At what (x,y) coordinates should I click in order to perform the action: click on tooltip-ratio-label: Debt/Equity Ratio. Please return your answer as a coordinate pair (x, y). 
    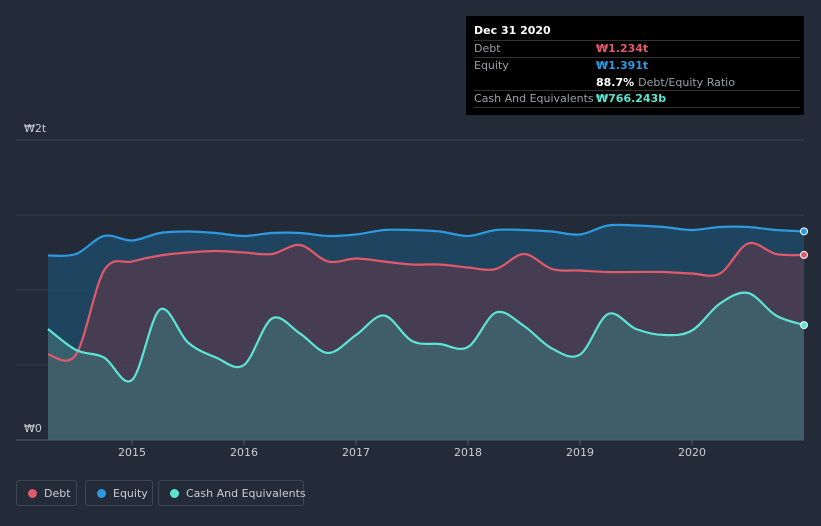
    Looking at the image, I should click on (686, 82).